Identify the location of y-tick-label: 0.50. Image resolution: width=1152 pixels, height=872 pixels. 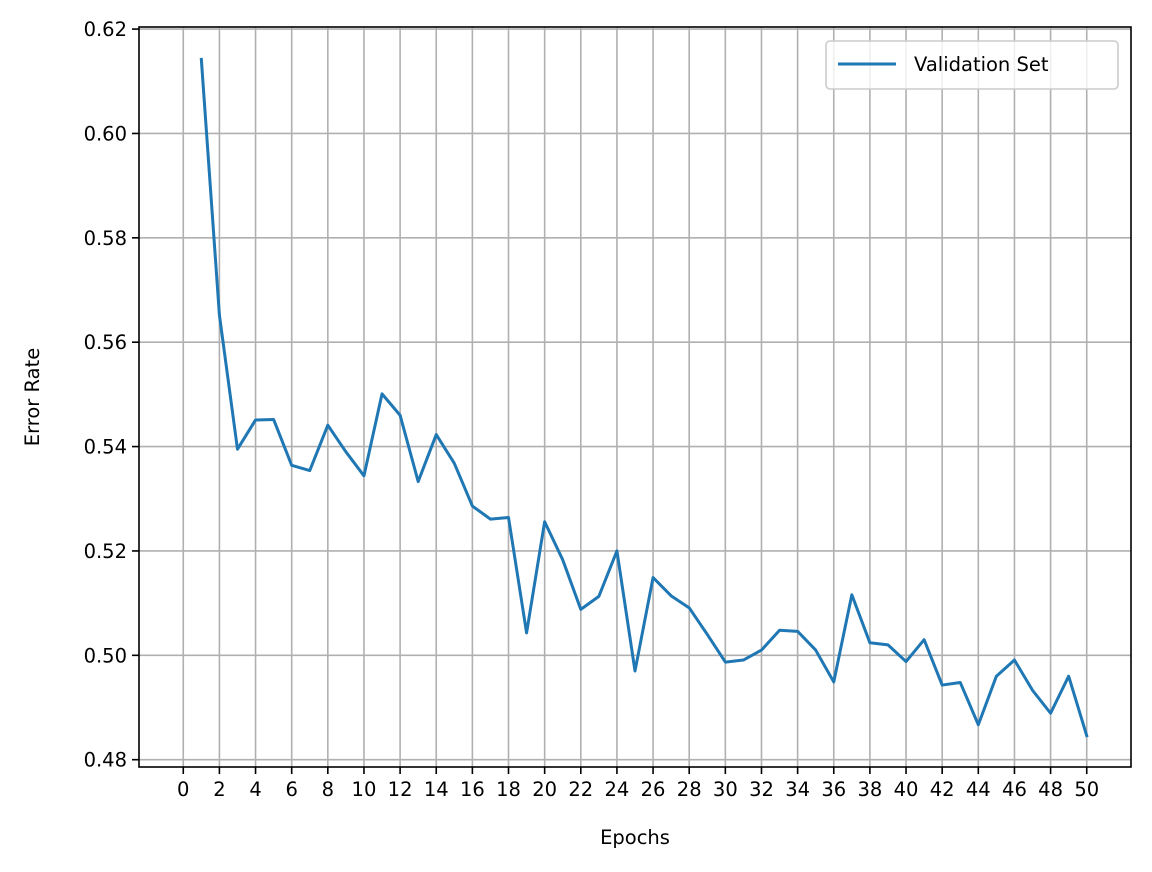
(105, 655).